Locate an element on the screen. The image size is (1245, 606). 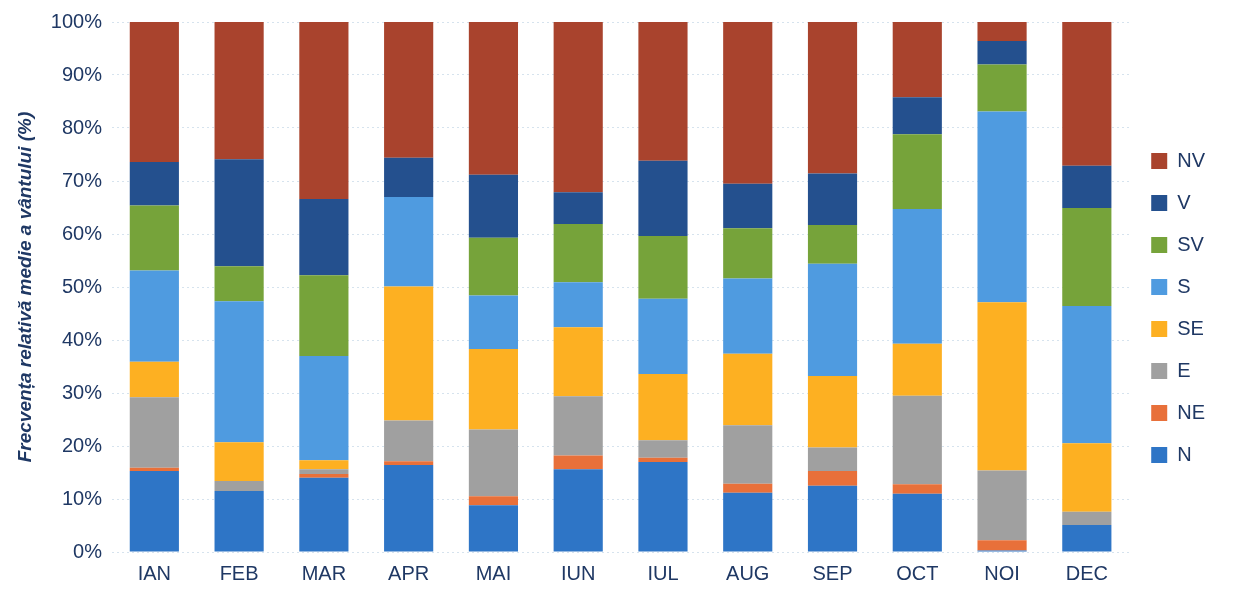
x-tick-label: IUL is located at coordinates (663, 572).